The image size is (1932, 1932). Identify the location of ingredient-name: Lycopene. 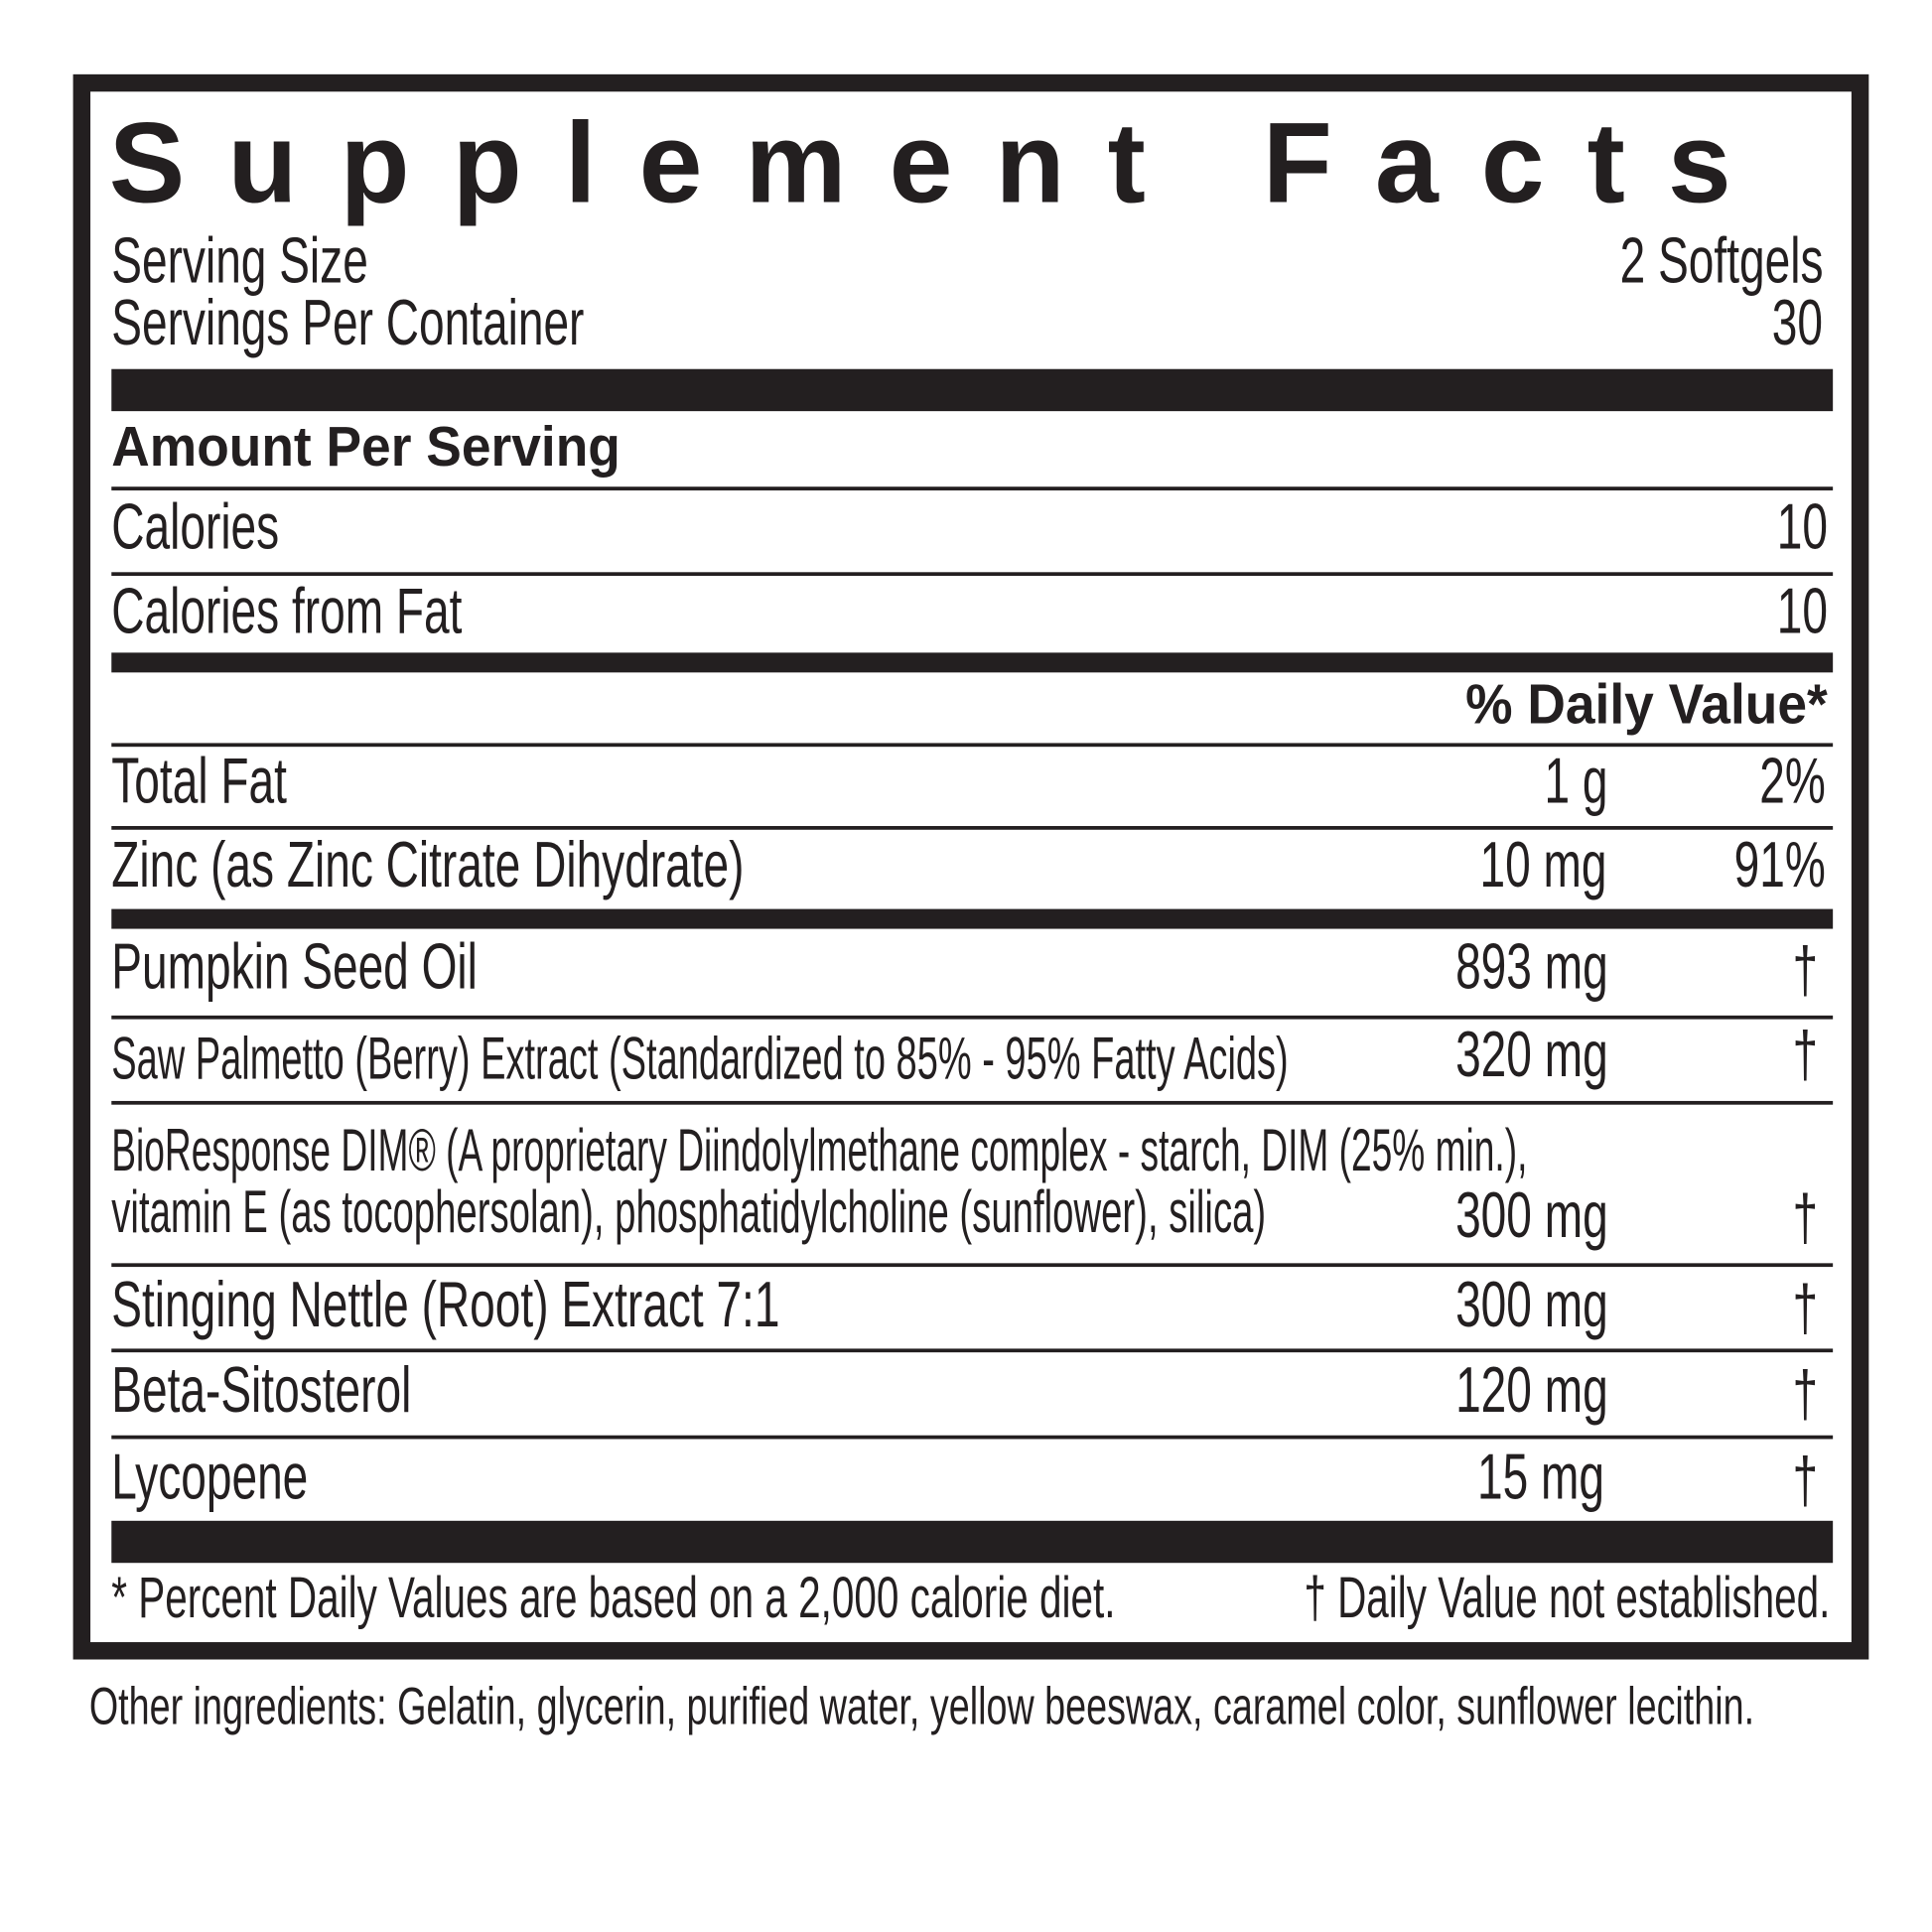
(210, 1478).